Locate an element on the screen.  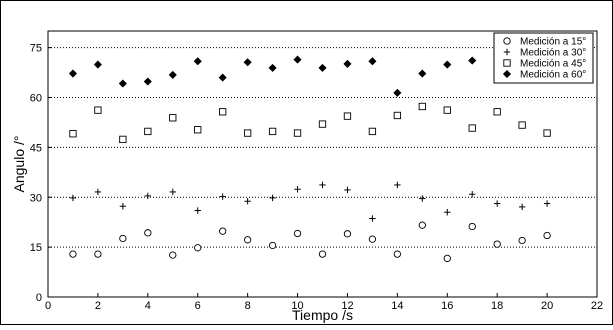
x-tick-label: 10 is located at coordinates (297, 306).